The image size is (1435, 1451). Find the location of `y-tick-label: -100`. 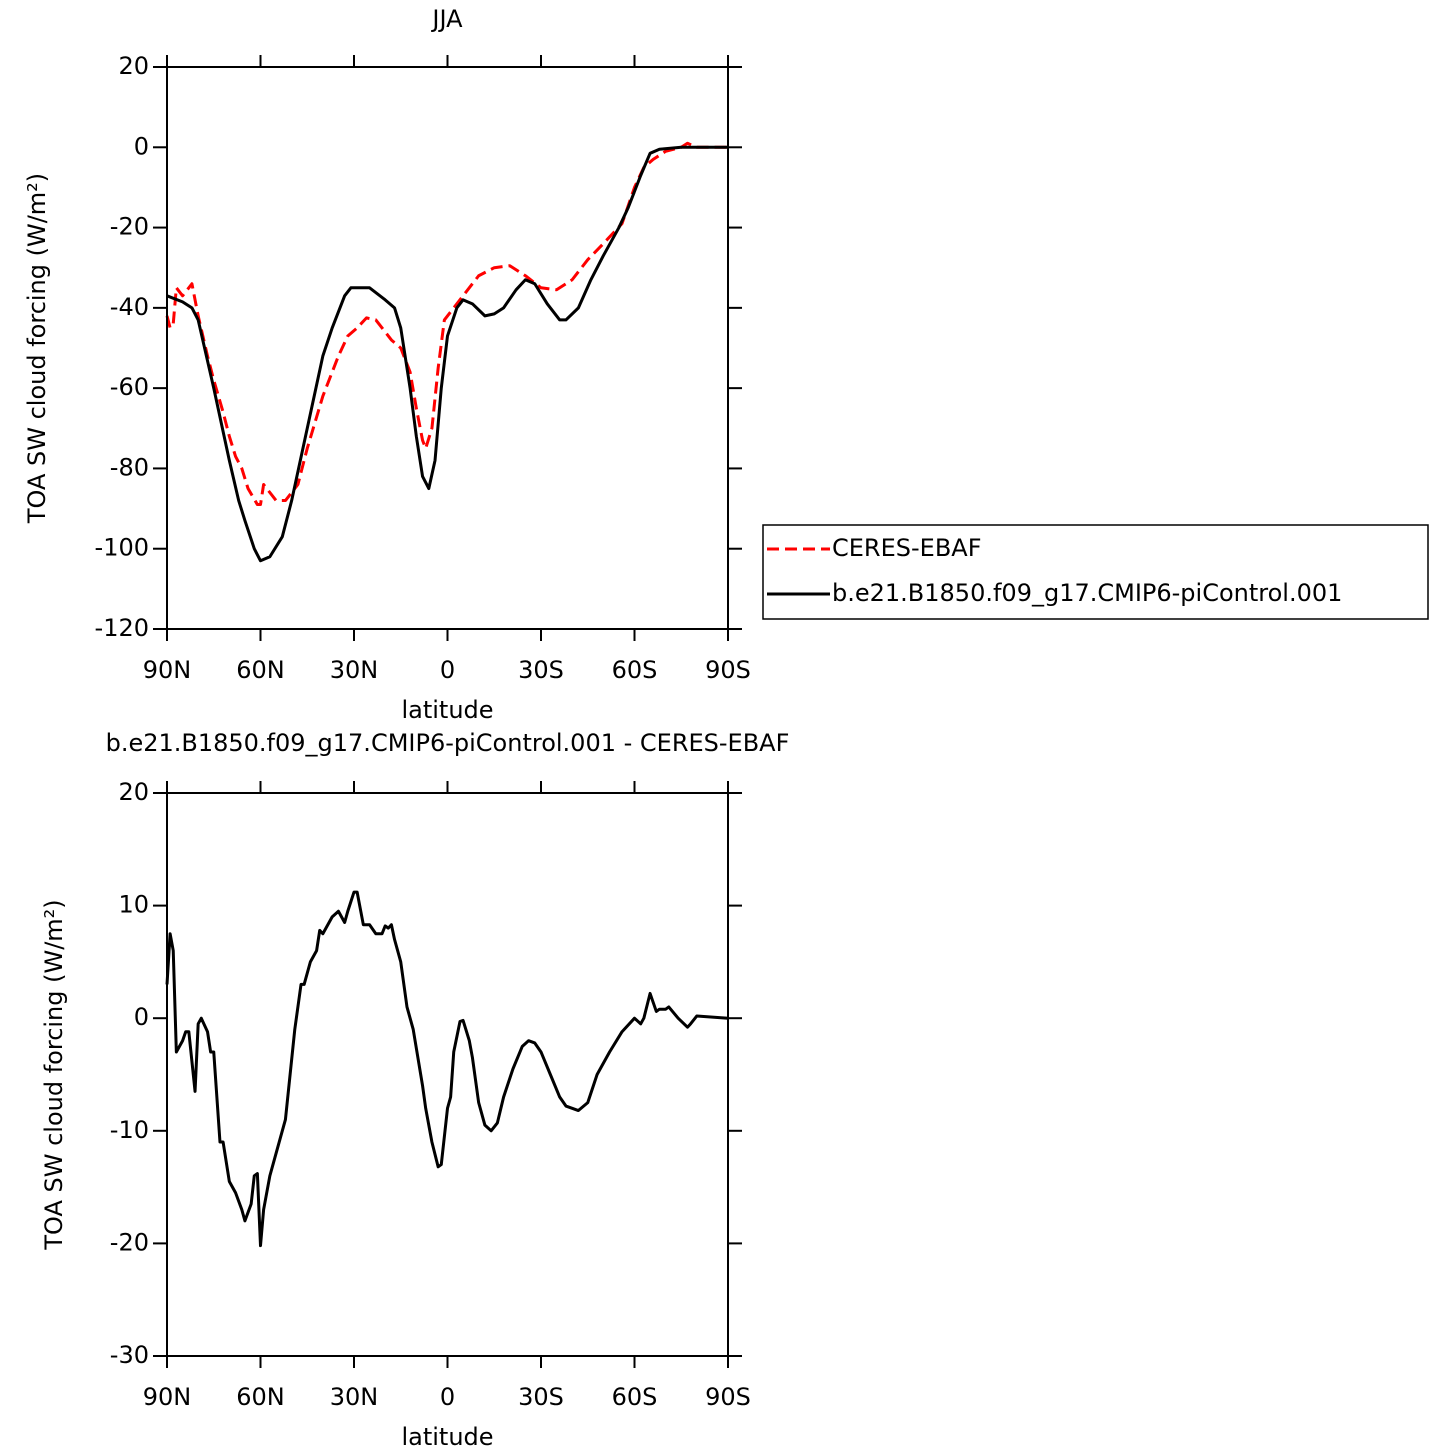

y-tick-label: -100 is located at coordinates (122, 548).